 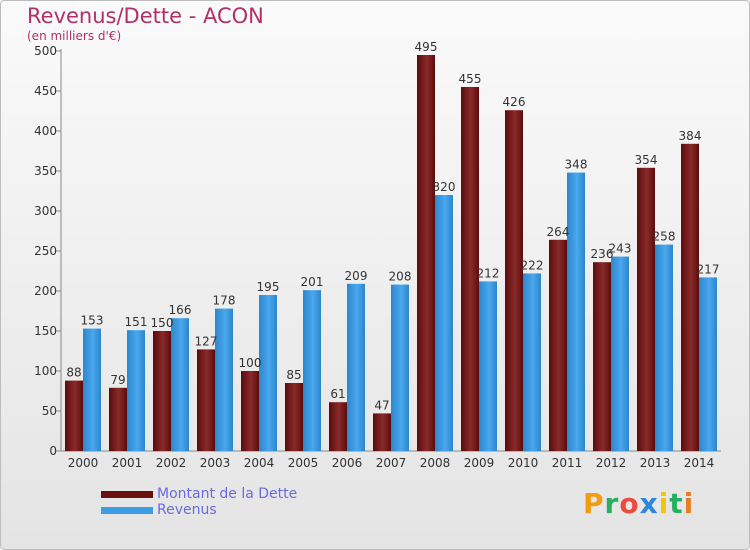 I want to click on data-label-revenus: 348, so click(x=576, y=165).